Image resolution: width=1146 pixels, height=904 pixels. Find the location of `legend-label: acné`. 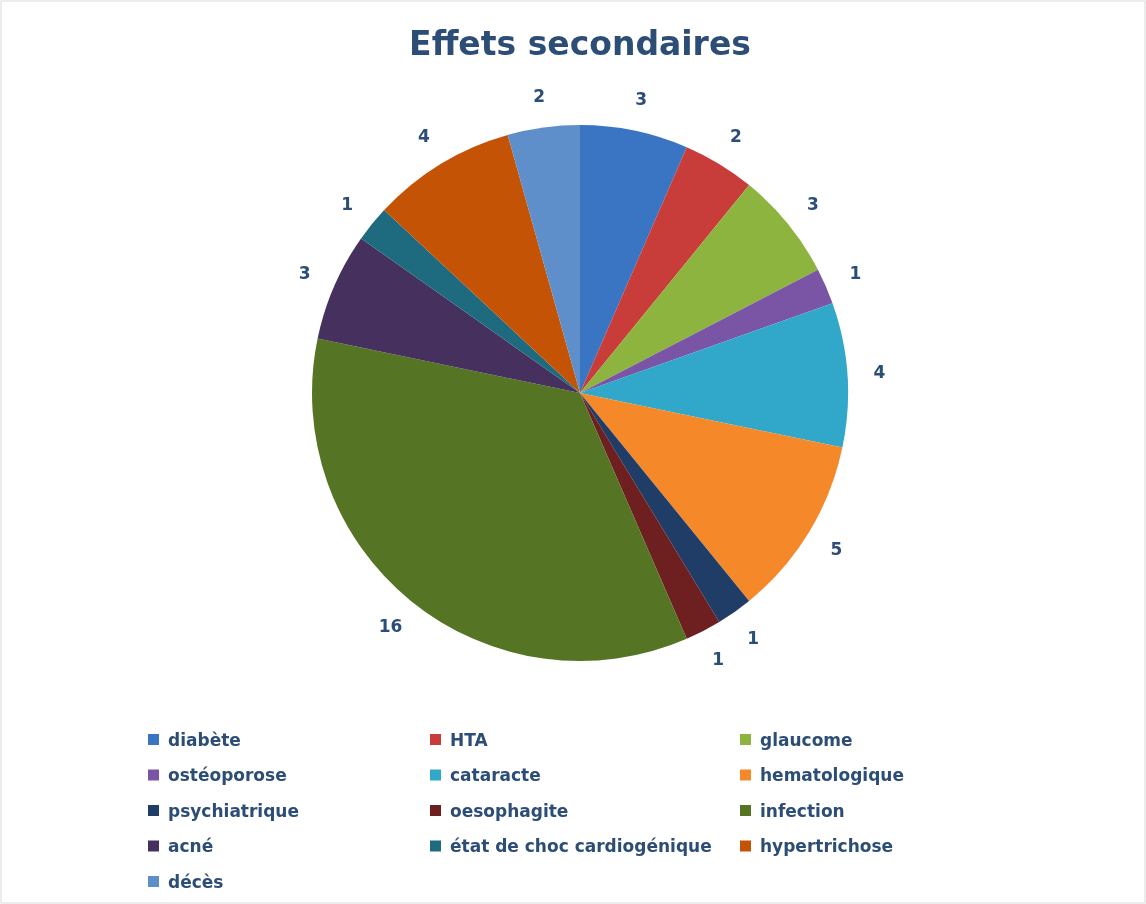

legend-label: acné is located at coordinates (191, 846).